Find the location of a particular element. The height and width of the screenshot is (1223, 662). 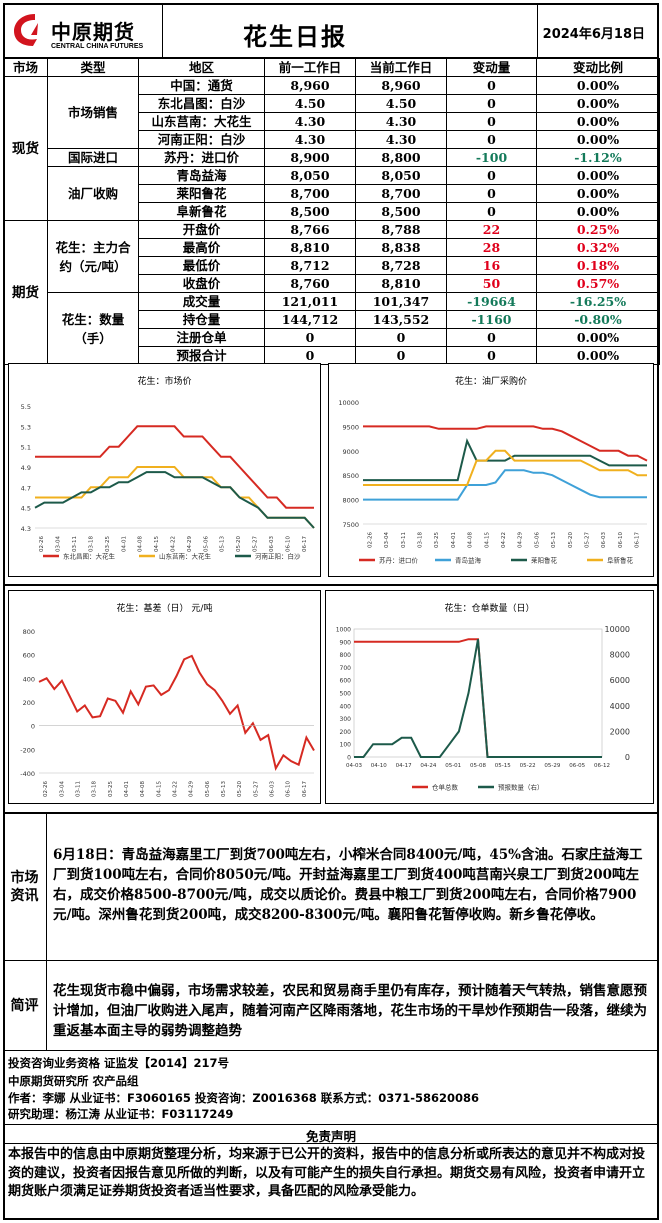

region-cell: 苏丹：进口价 is located at coordinates (201, 157).